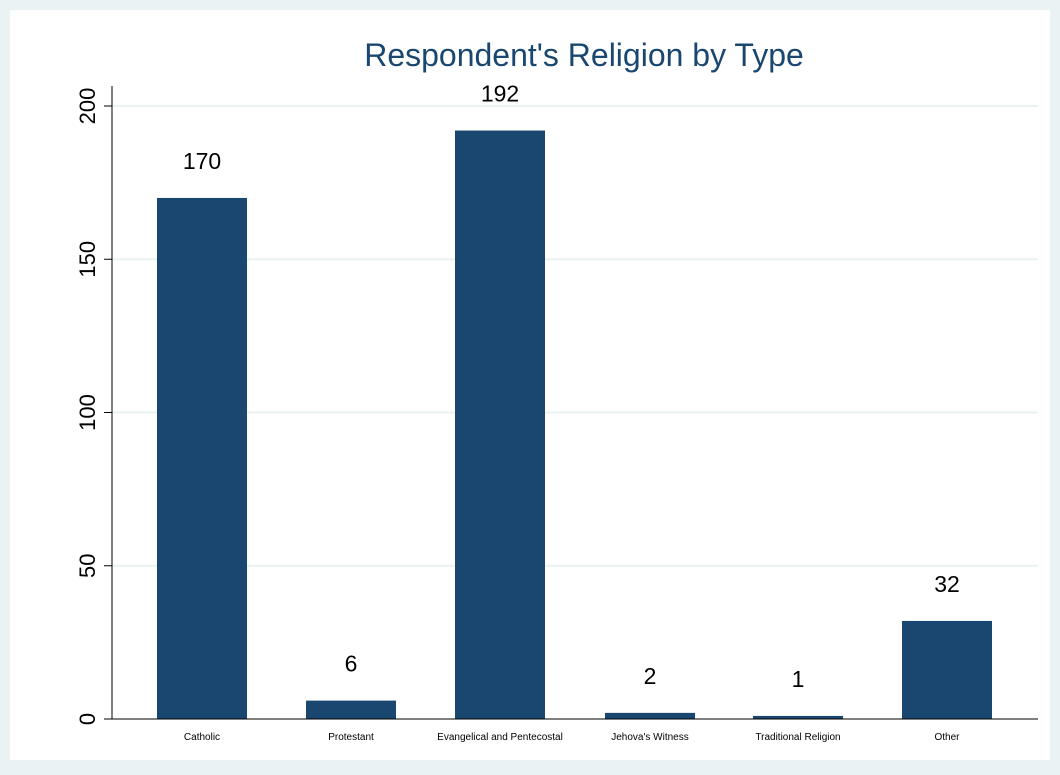 This screenshot has width=1060, height=775. I want to click on data-label: 6, so click(351, 664).